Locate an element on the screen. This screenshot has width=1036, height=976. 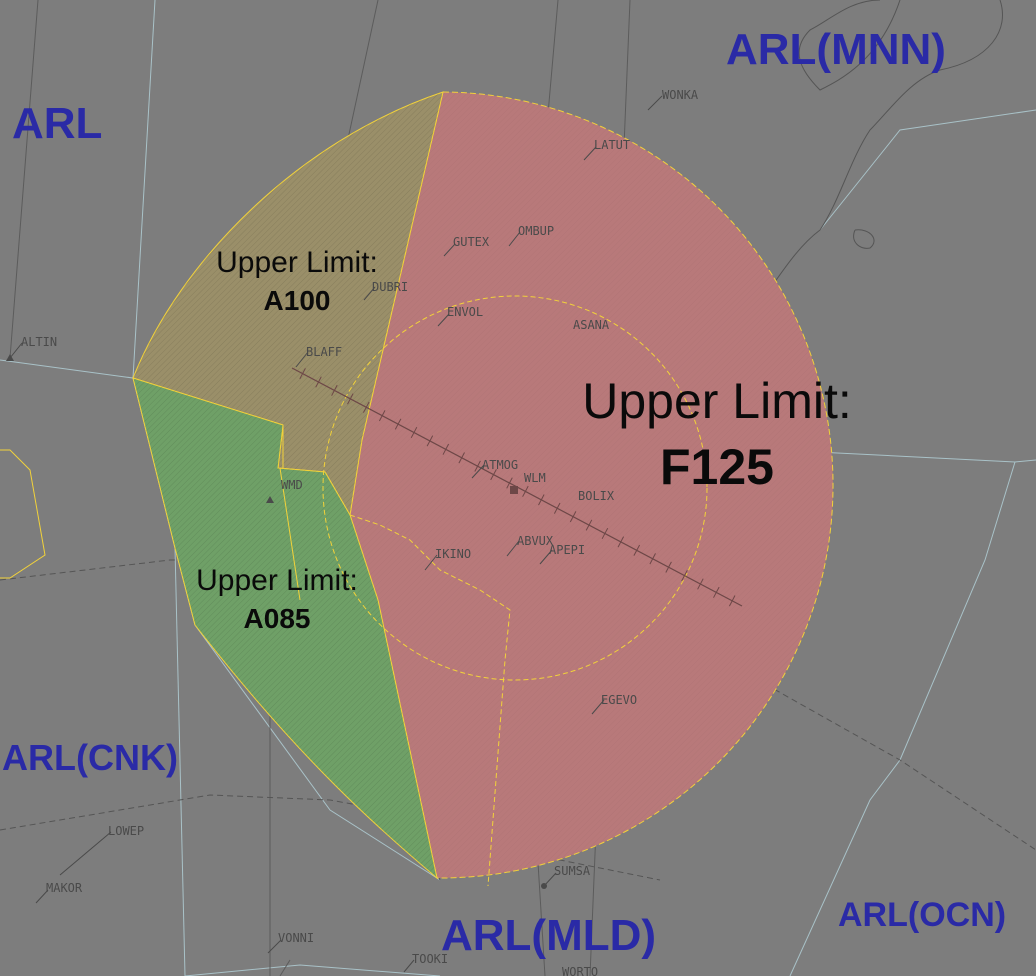
fix-blaff: BLAFF is located at coordinates (324, 352).